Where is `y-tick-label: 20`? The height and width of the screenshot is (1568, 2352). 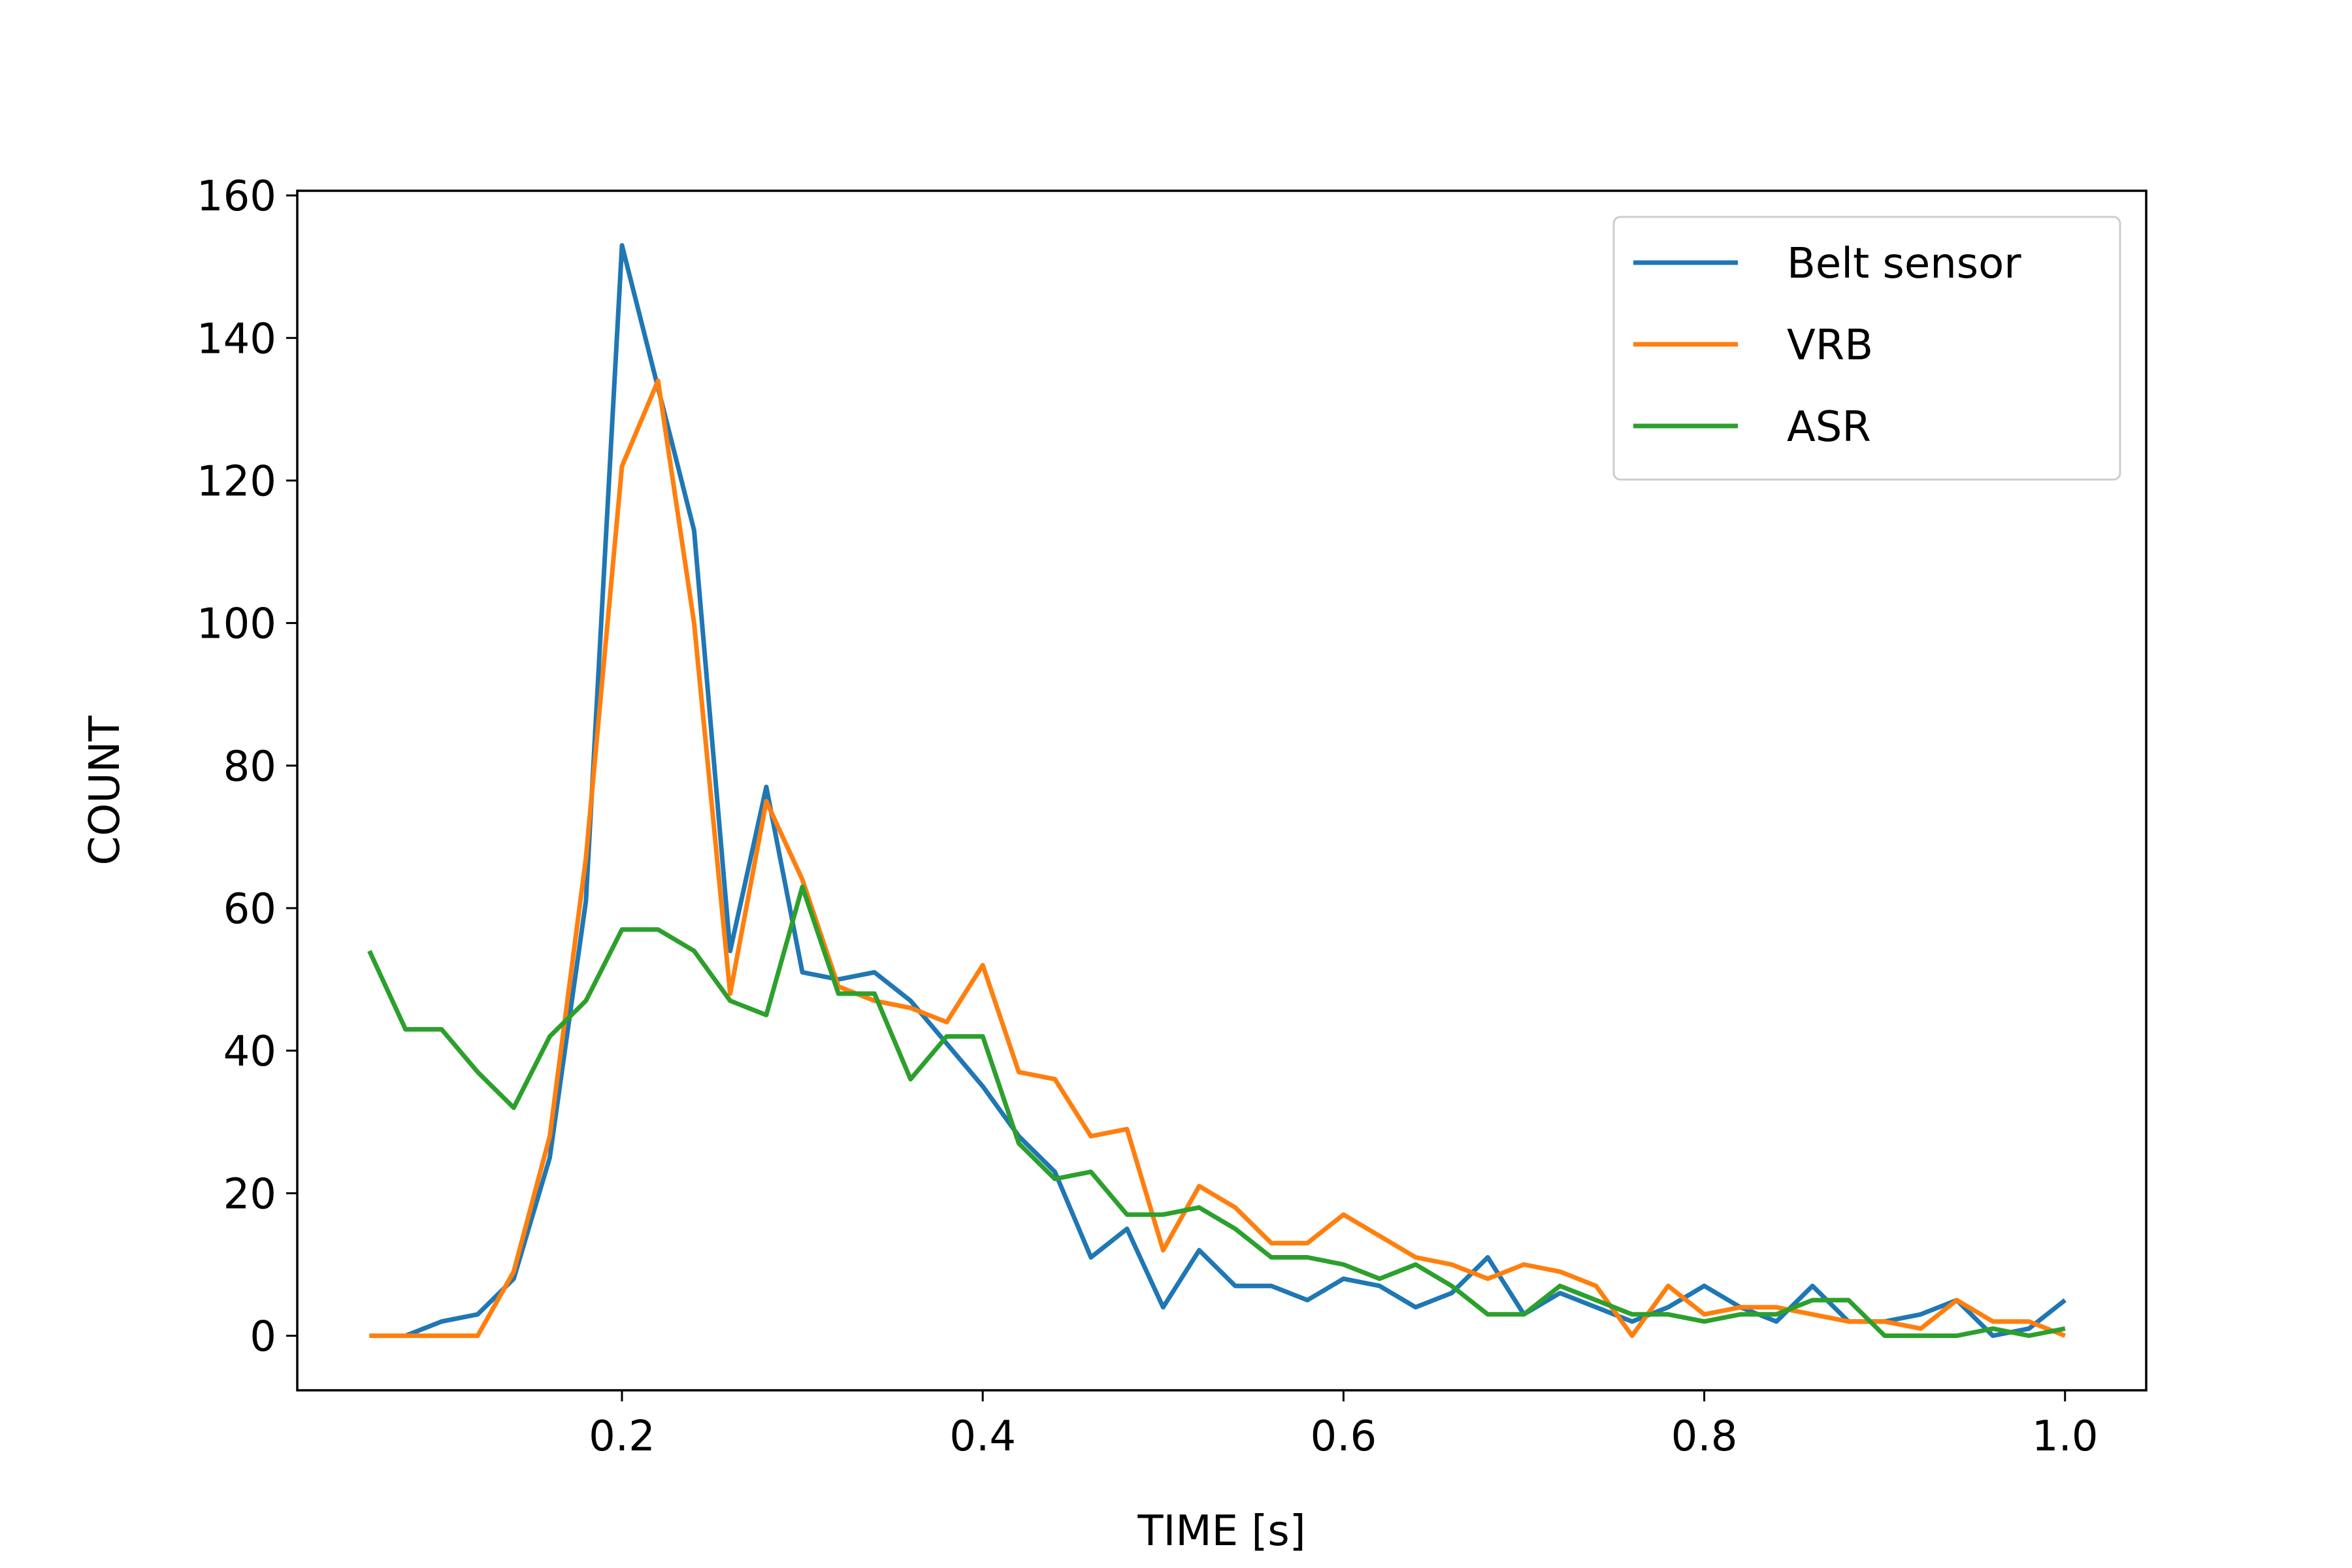 y-tick-label: 20 is located at coordinates (249, 1194).